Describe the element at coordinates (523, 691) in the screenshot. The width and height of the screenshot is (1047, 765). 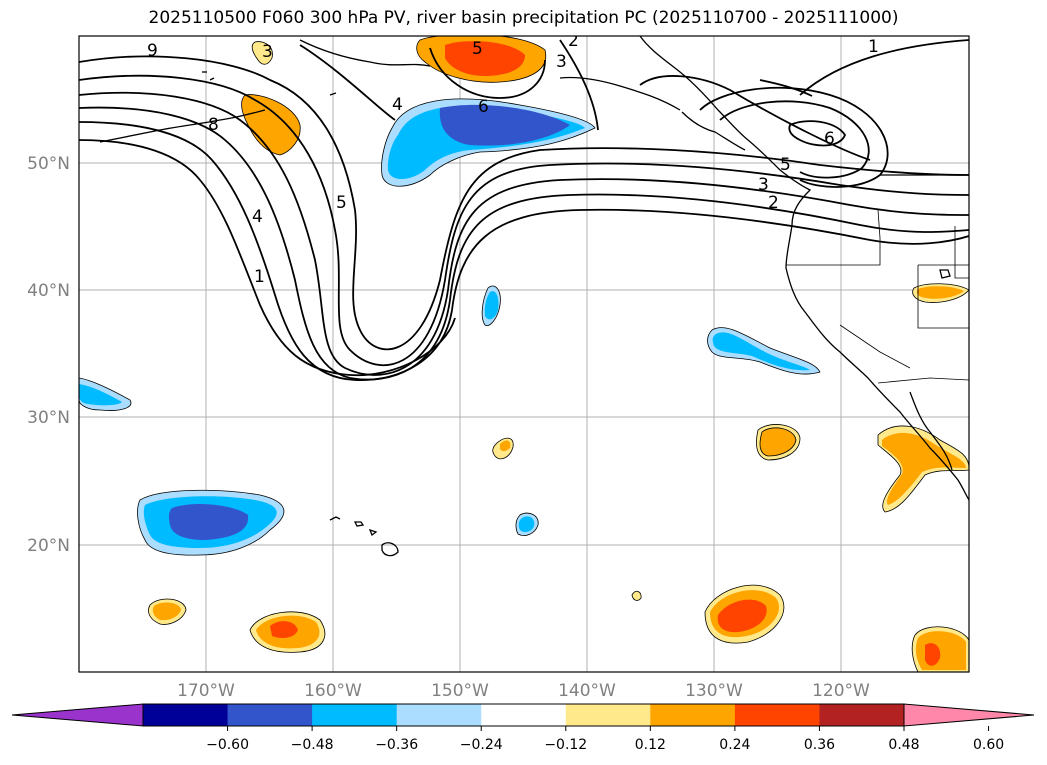
I see `longitude-labels: 170°W 160°W 150°W 140°W 130°W 120°W` at that location.